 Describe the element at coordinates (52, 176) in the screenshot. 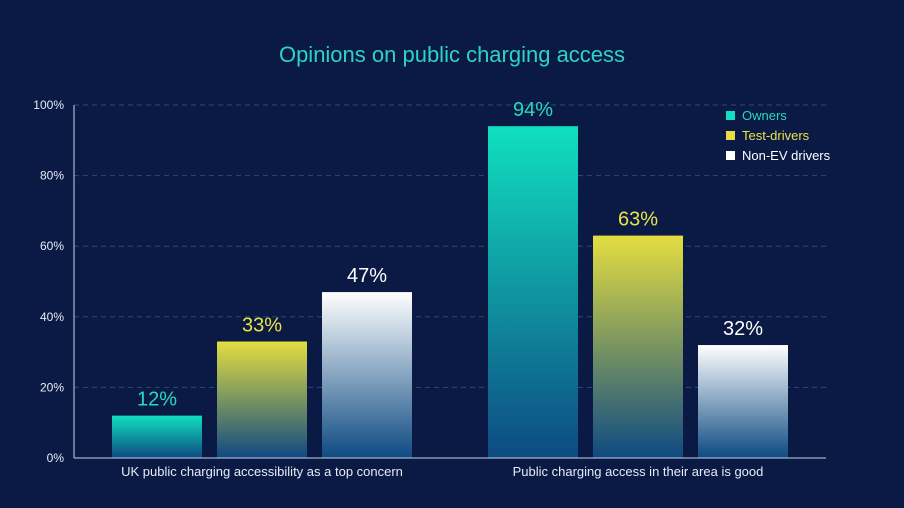

I see `y-tick-label: 80%` at that location.